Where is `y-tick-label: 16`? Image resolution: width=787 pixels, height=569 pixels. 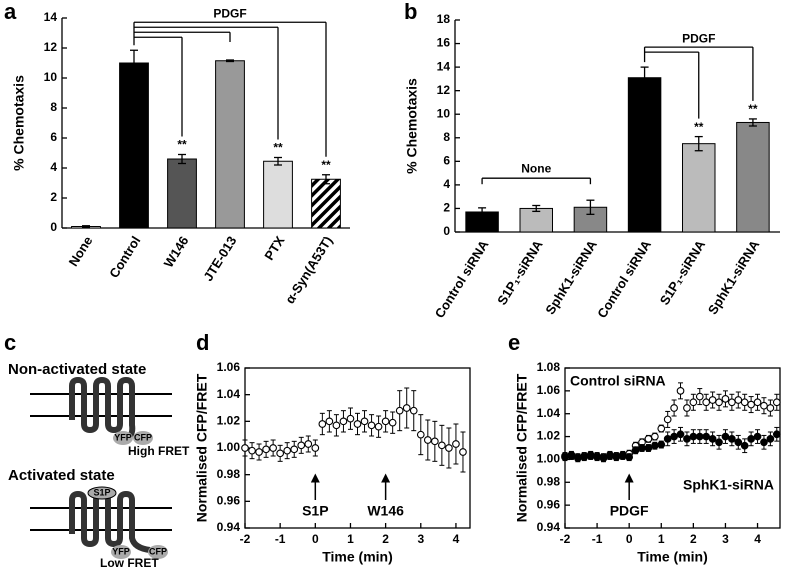 y-tick-label: 16 is located at coordinates (444, 43).